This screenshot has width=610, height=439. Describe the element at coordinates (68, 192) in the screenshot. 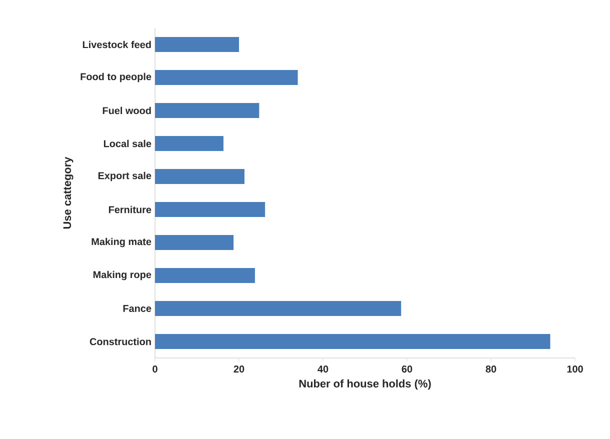

I see `y-axis-title: Use cattegory` at that location.